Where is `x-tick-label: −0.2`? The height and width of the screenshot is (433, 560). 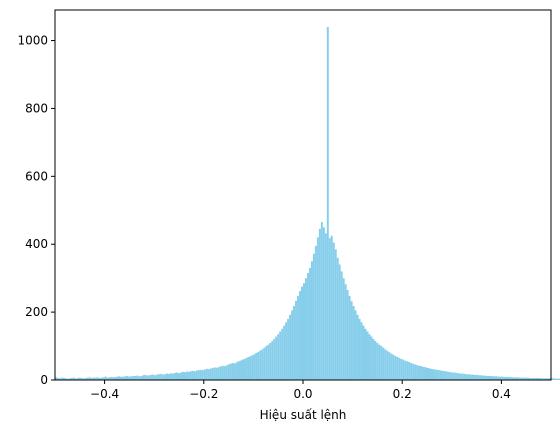
x-tick-label: −0.2 is located at coordinates (203, 394).